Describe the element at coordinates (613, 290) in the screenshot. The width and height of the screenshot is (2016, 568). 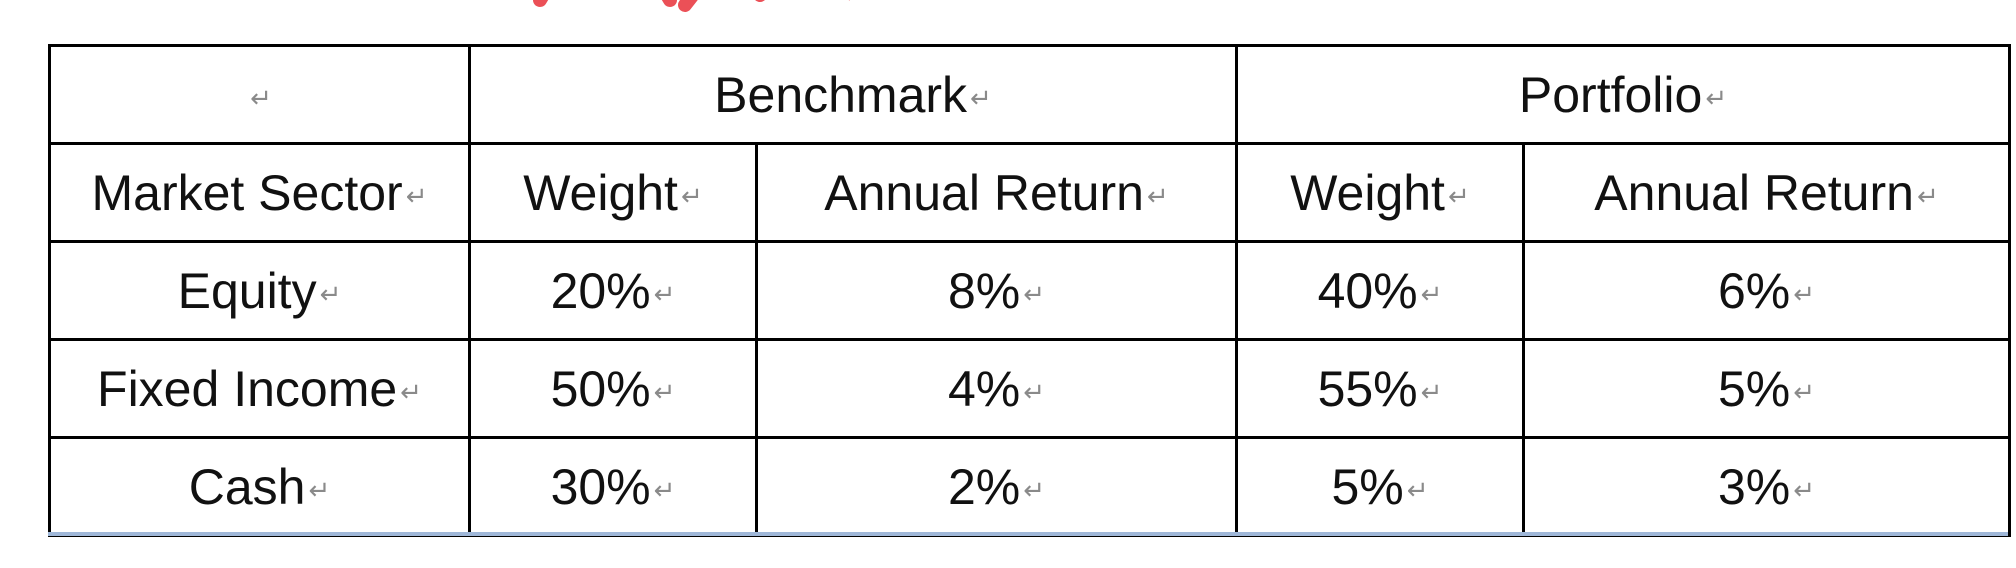
I see `benchmark-weight-cell: 20% ↵` at that location.